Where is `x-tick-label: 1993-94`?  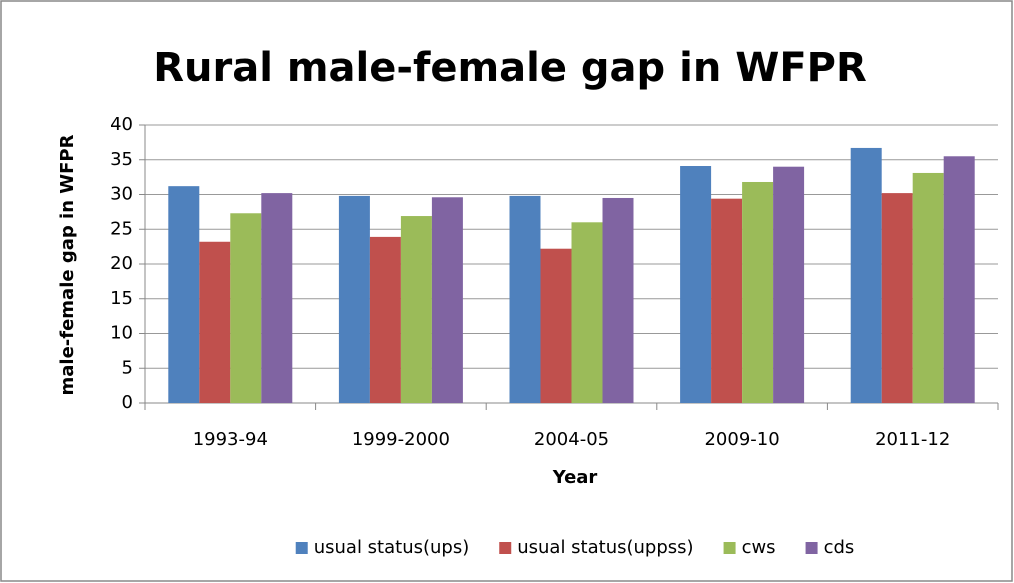 x-tick-label: 1993-94 is located at coordinates (230, 439).